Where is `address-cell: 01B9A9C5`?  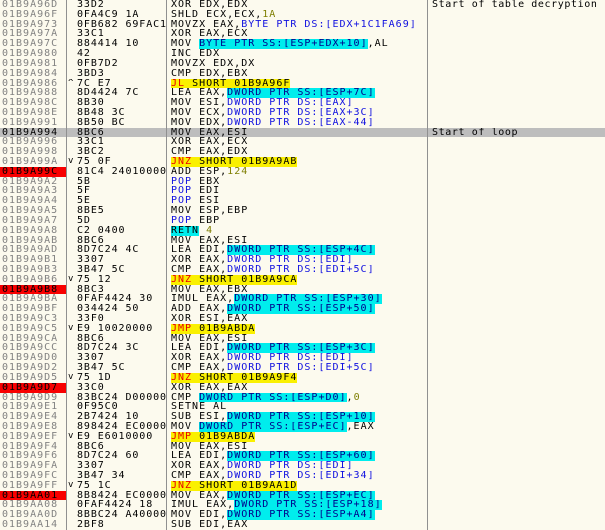 address-cell: 01B9A9C5 is located at coordinates (33, 328).